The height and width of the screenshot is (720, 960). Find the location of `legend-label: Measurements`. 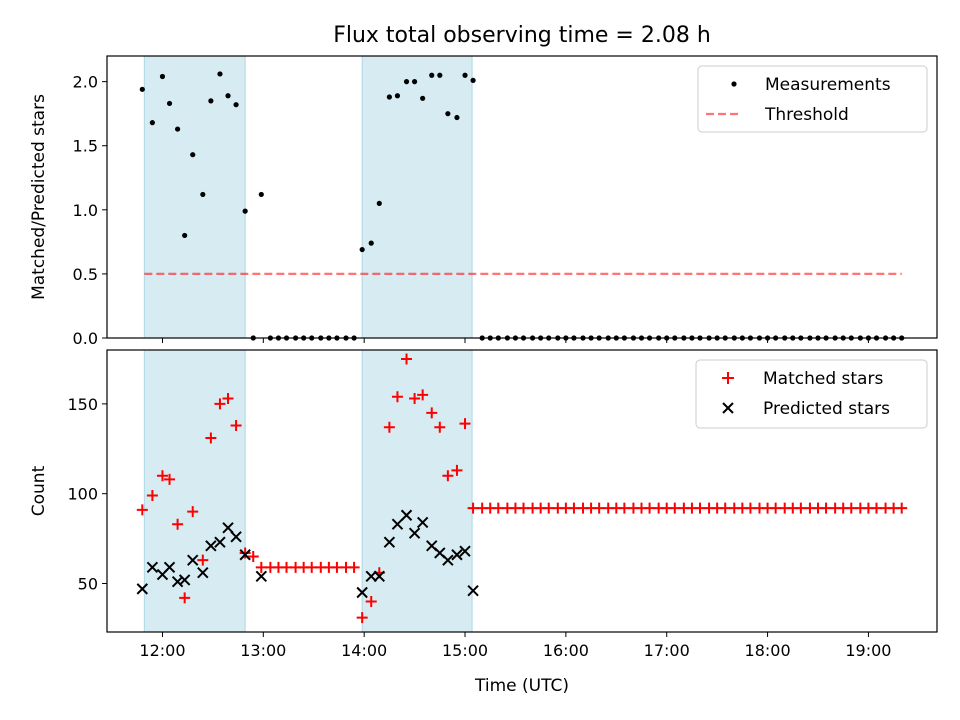

legend-label: Measurements is located at coordinates (828, 85).